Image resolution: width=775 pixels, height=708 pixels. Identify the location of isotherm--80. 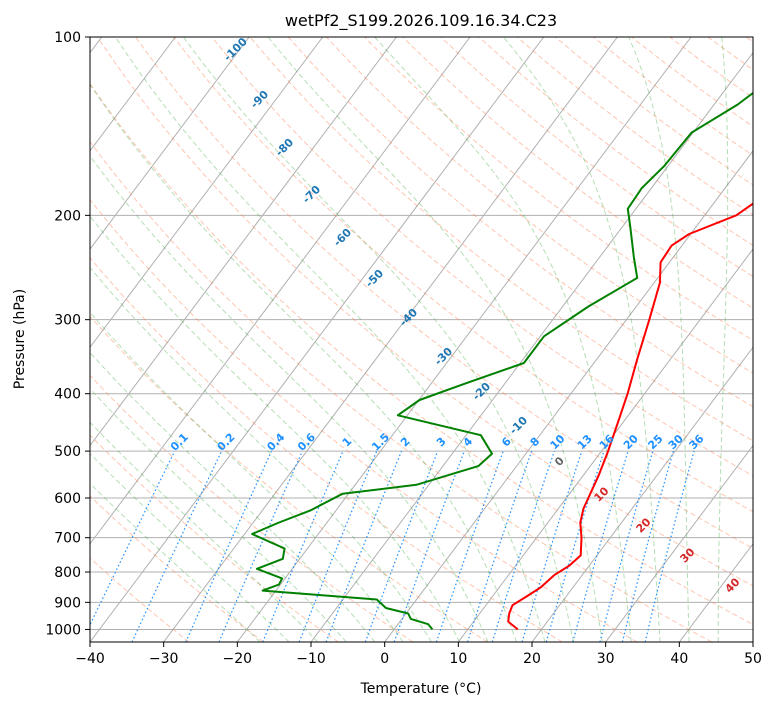
(170, 143).